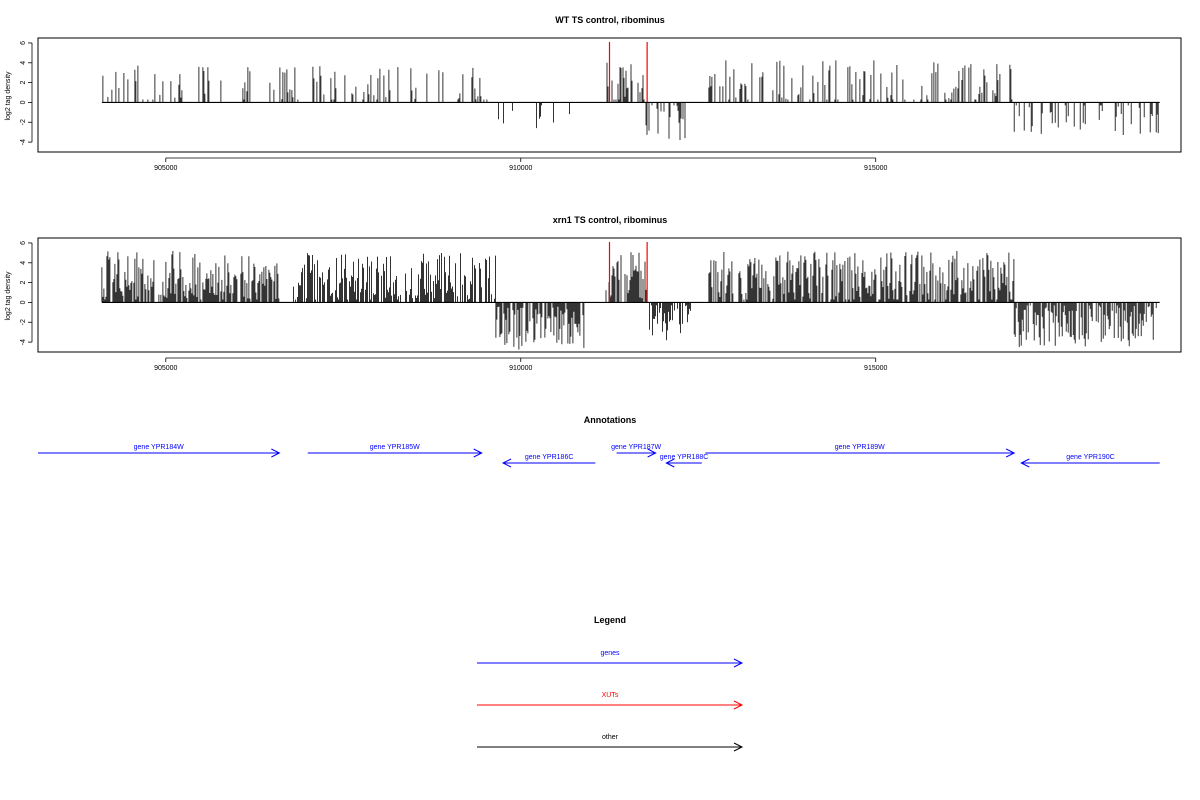 This screenshot has height=800, width=1200. What do you see at coordinates (636, 447) in the screenshot?
I see `gene-label: gene YPR187W` at bounding box center [636, 447].